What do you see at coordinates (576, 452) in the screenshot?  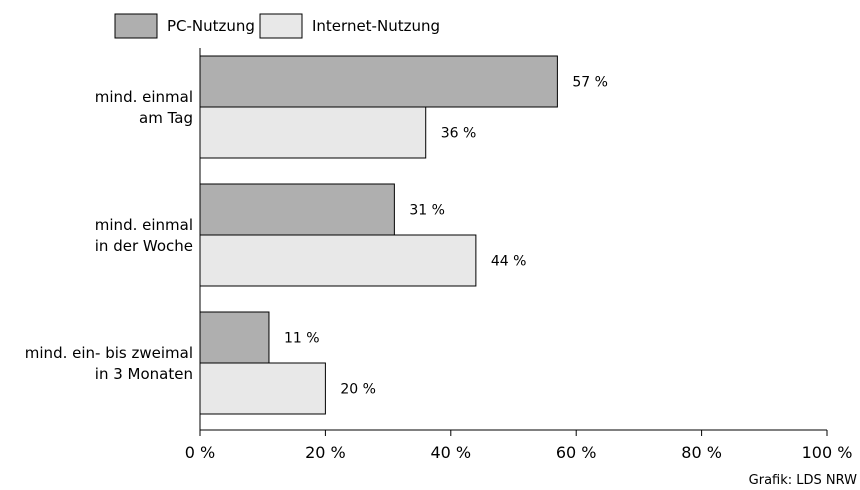 I see `x-tick-label-3: 60 %` at bounding box center [576, 452].